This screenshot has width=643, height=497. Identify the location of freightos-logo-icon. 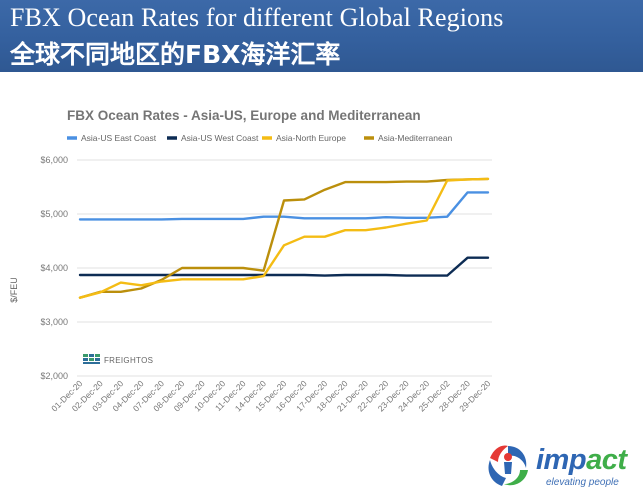
(91, 359).